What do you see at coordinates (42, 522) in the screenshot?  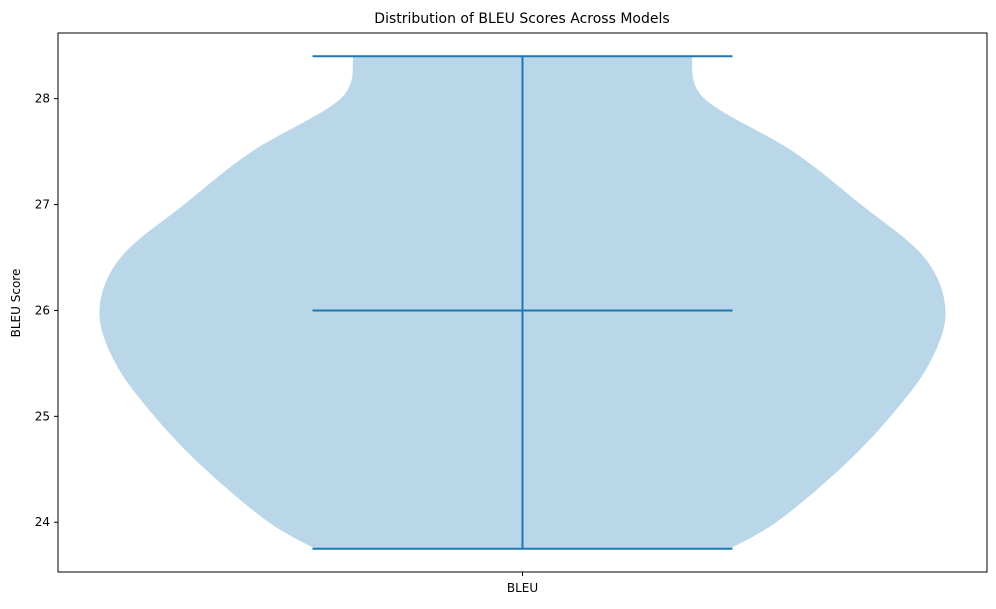 I see `y-tick-label: 24` at bounding box center [42, 522].